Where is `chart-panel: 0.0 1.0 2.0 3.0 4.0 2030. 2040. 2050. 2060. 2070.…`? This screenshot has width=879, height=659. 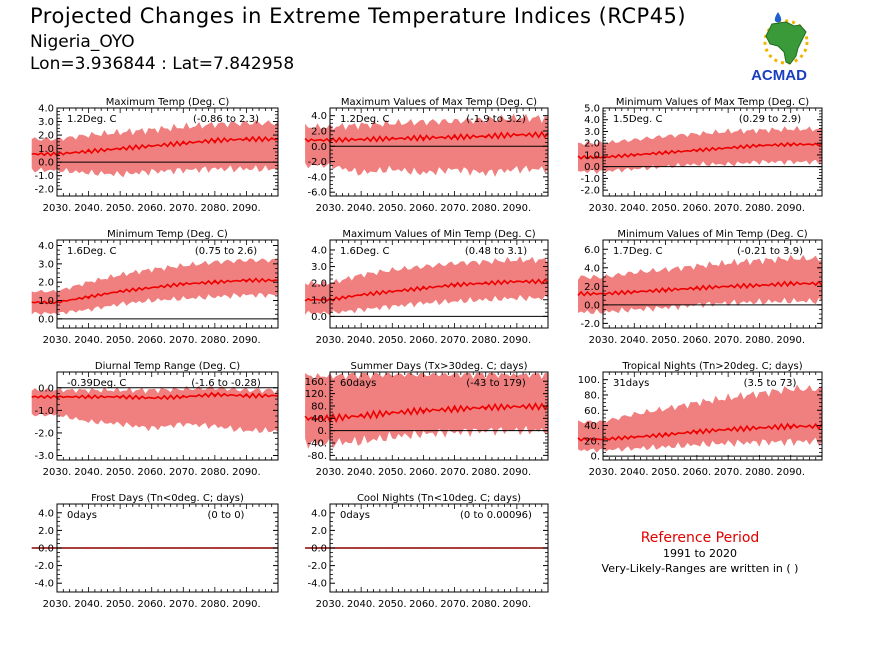
chart-panel: 0.0 1.0 2.0 3.0 4.0 2030. 2040. 2050. 2060. 2070.… is located at coordinates (155, 287).